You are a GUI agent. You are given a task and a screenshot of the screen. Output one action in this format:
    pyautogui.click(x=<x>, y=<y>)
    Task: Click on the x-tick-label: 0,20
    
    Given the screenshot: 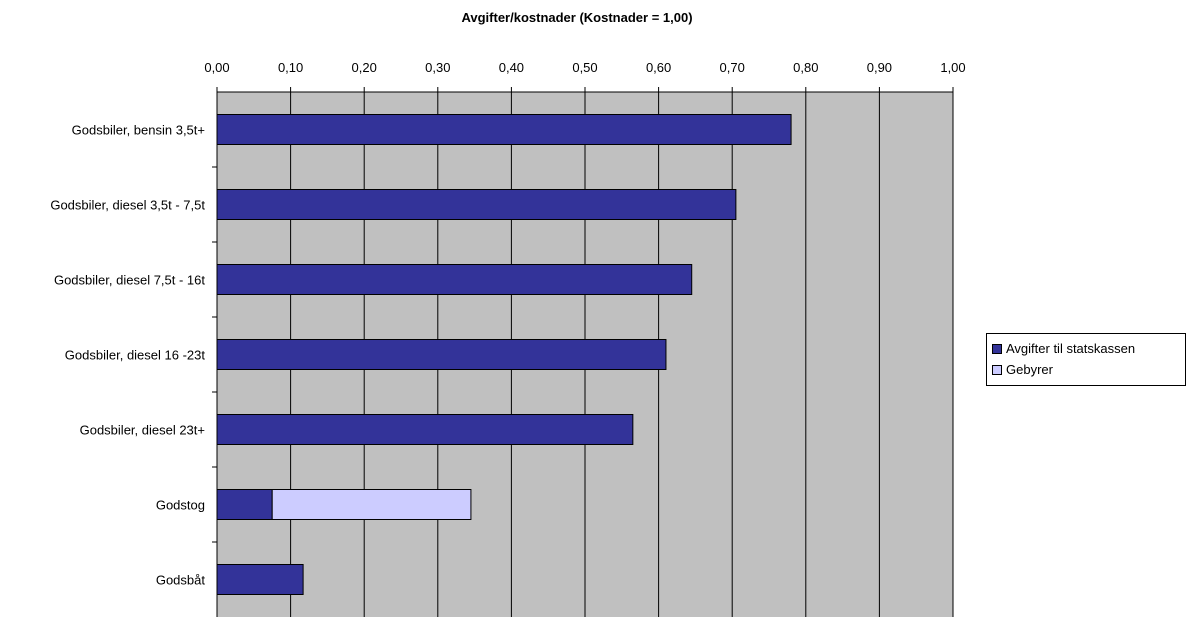 What is the action you would take?
    pyautogui.click(x=364, y=67)
    